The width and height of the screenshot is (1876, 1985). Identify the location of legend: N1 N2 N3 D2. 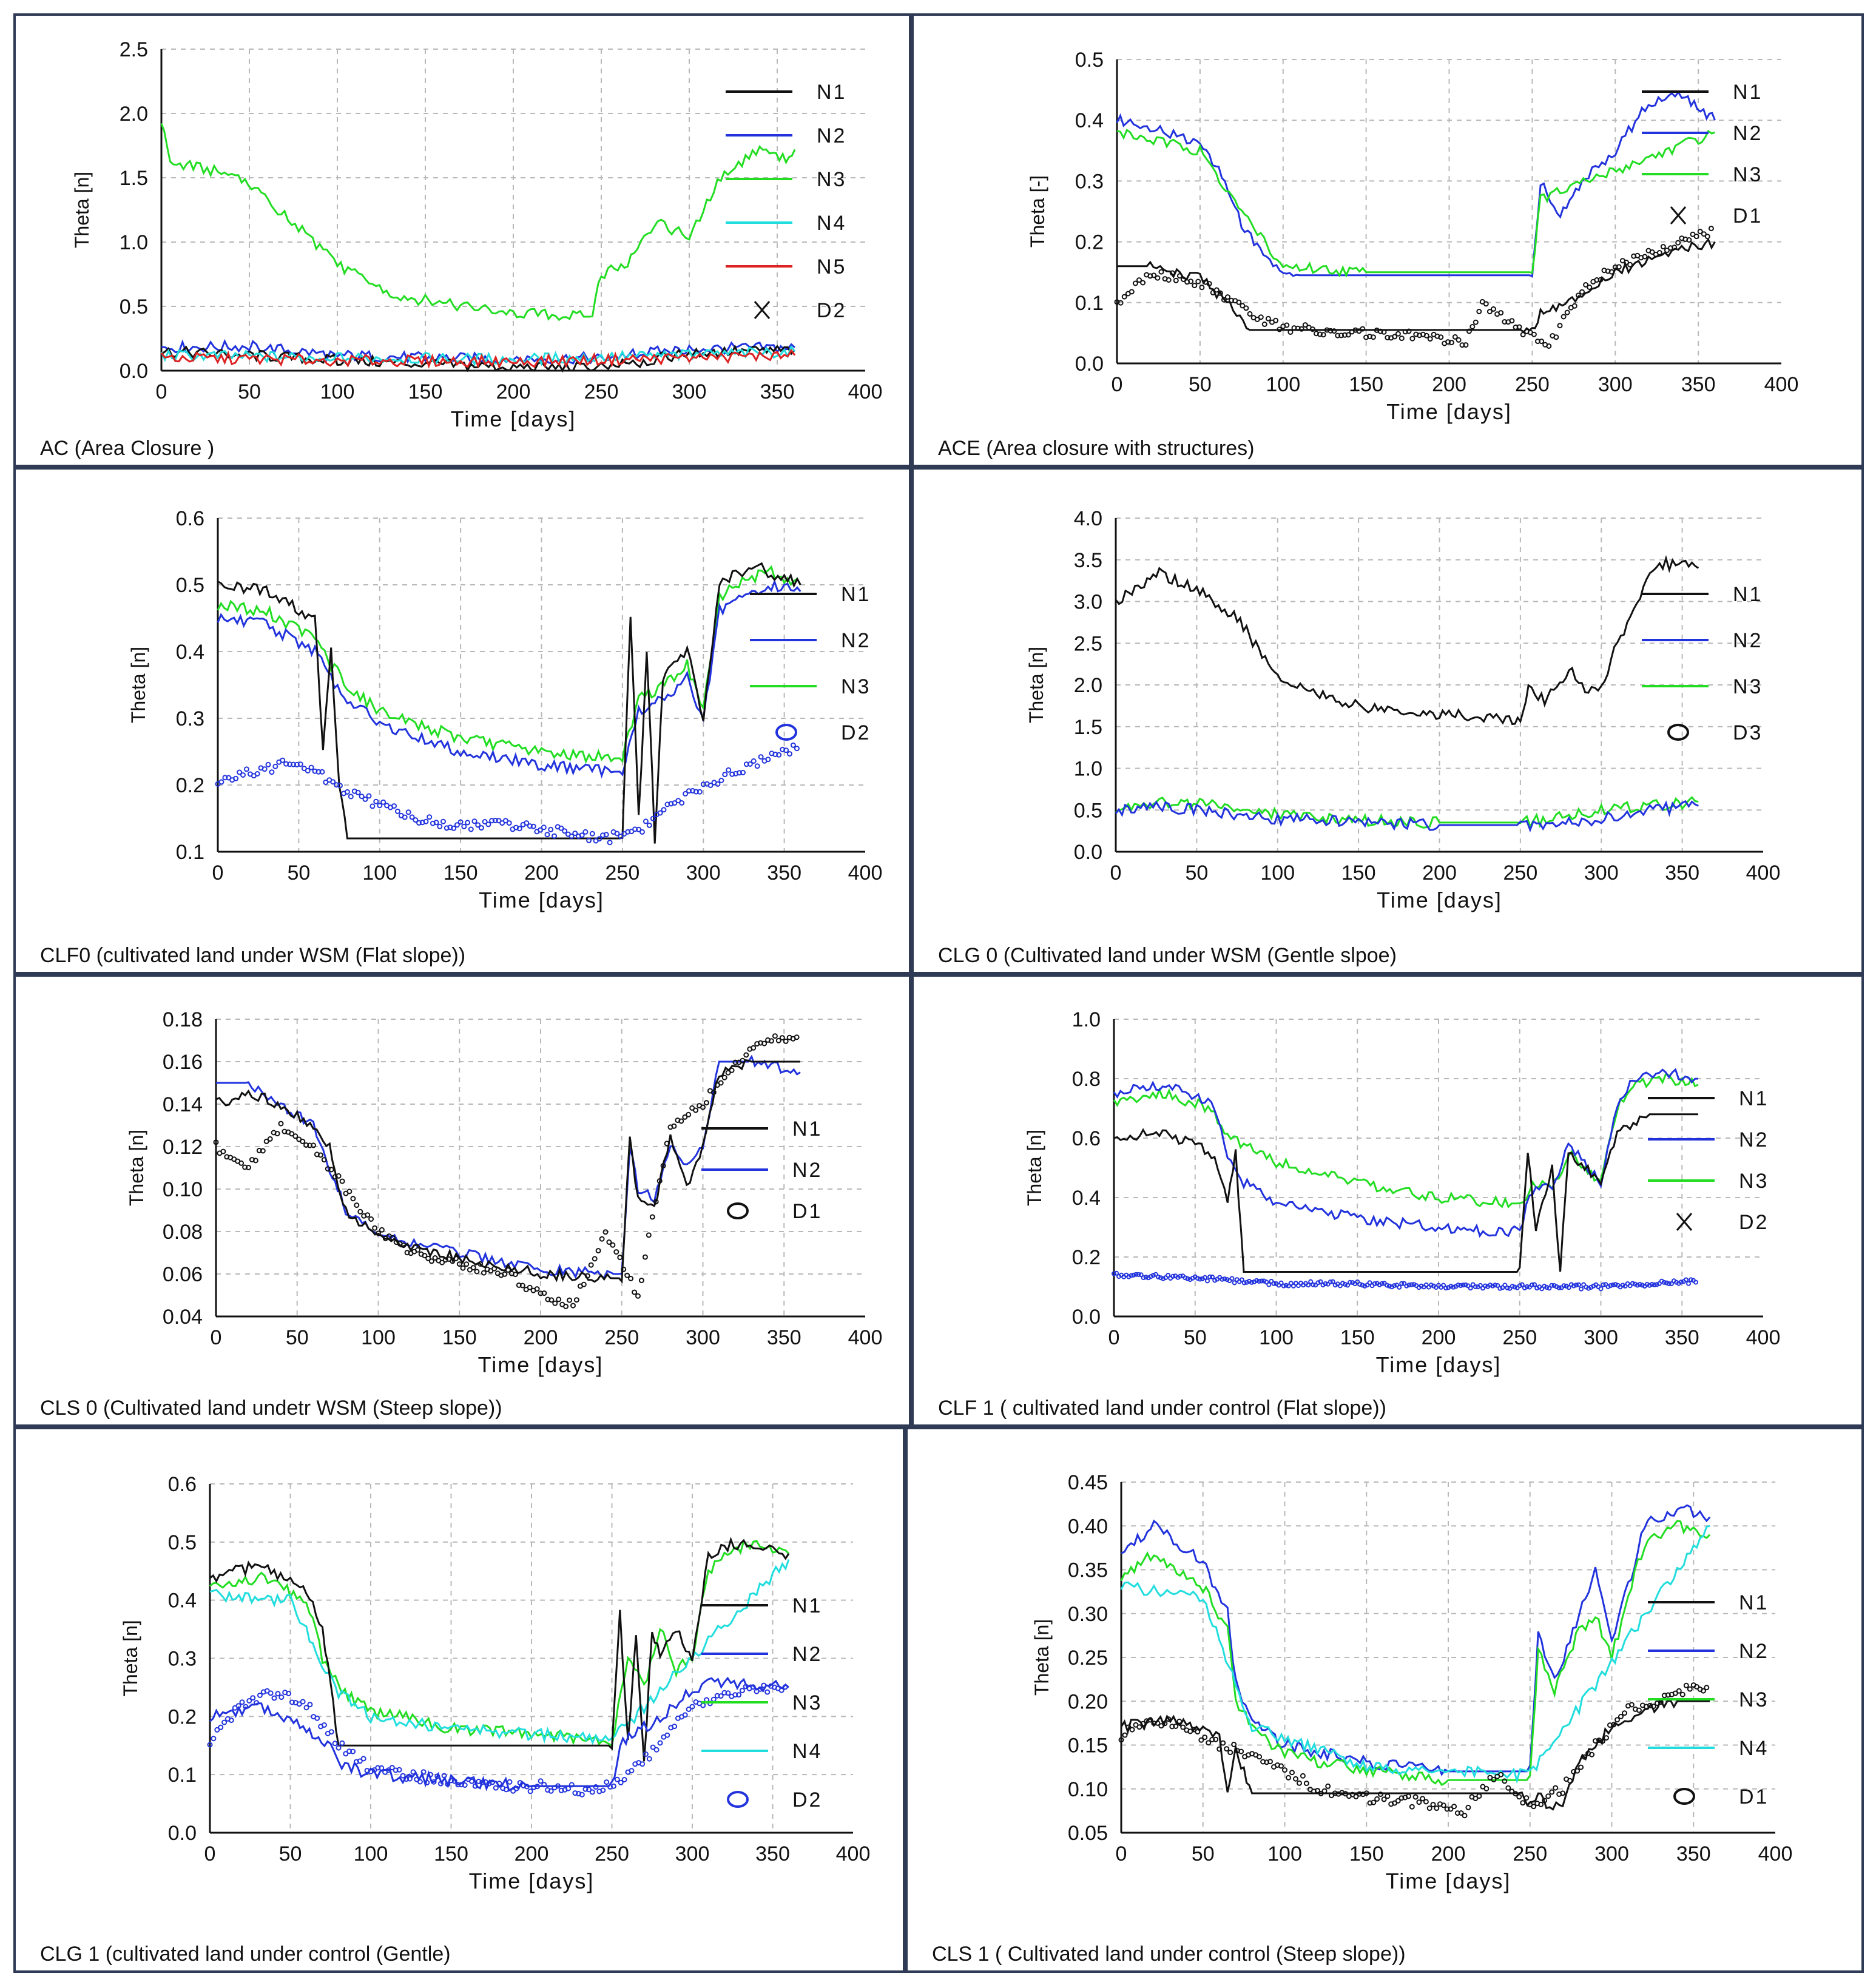
(809, 663).